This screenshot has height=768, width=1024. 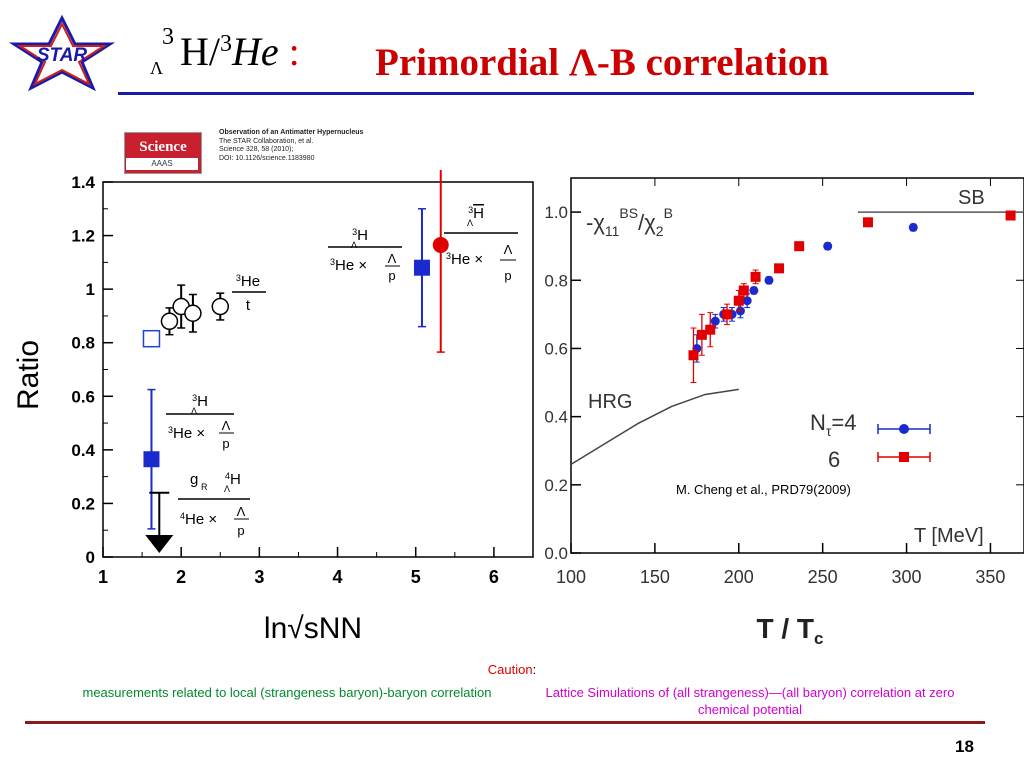 What do you see at coordinates (198, 519) in the screenshot?
I see `svg-text: 4He ×` at bounding box center [198, 519].